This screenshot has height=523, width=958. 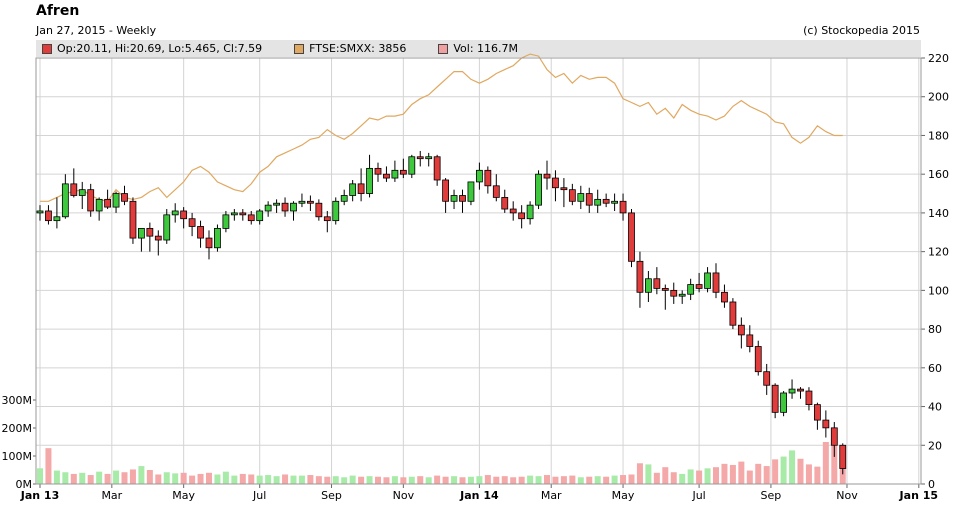 I want to click on price-tick-label: 200, so click(x=938, y=97).